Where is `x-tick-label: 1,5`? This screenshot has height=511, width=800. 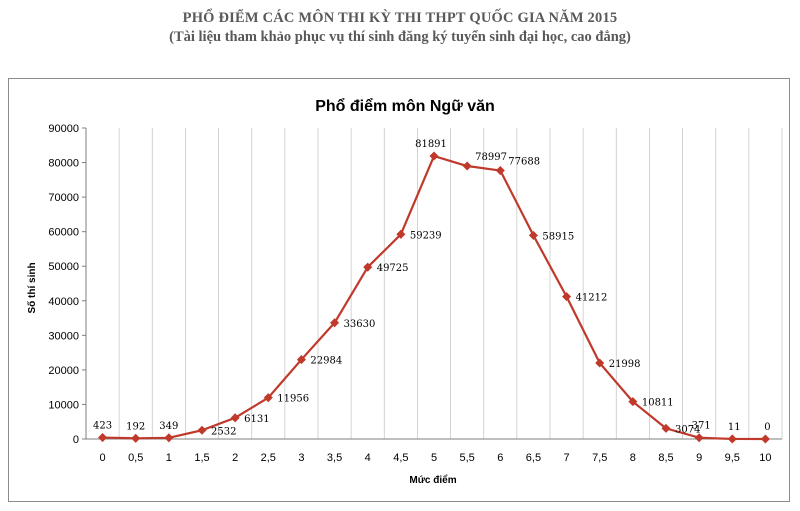
x-tick-label: 1,5 is located at coordinates (201, 458).